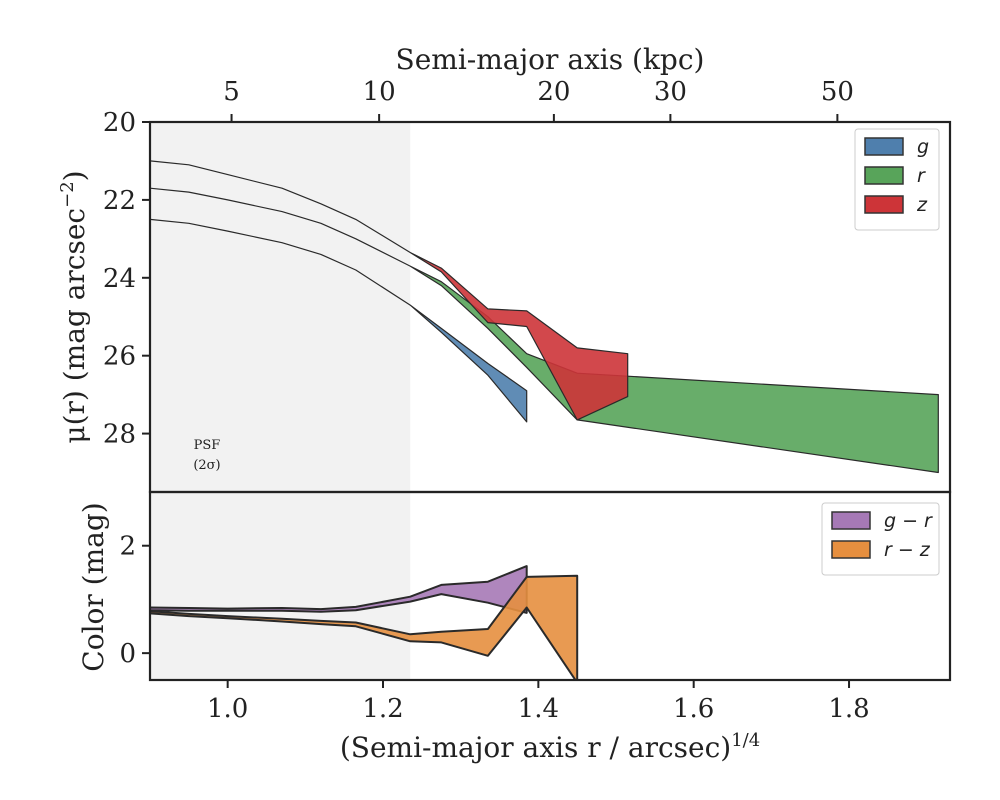  I want to click on psf-shaded-region-bottom, so click(280, 586).